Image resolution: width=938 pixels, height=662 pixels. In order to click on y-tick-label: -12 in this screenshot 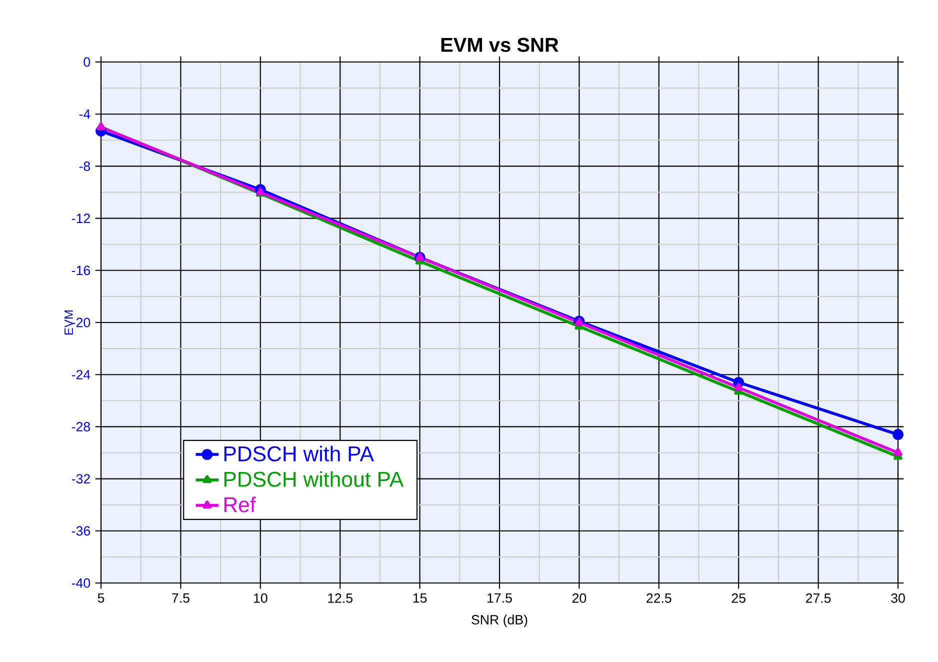, I will do `click(81, 218)`.